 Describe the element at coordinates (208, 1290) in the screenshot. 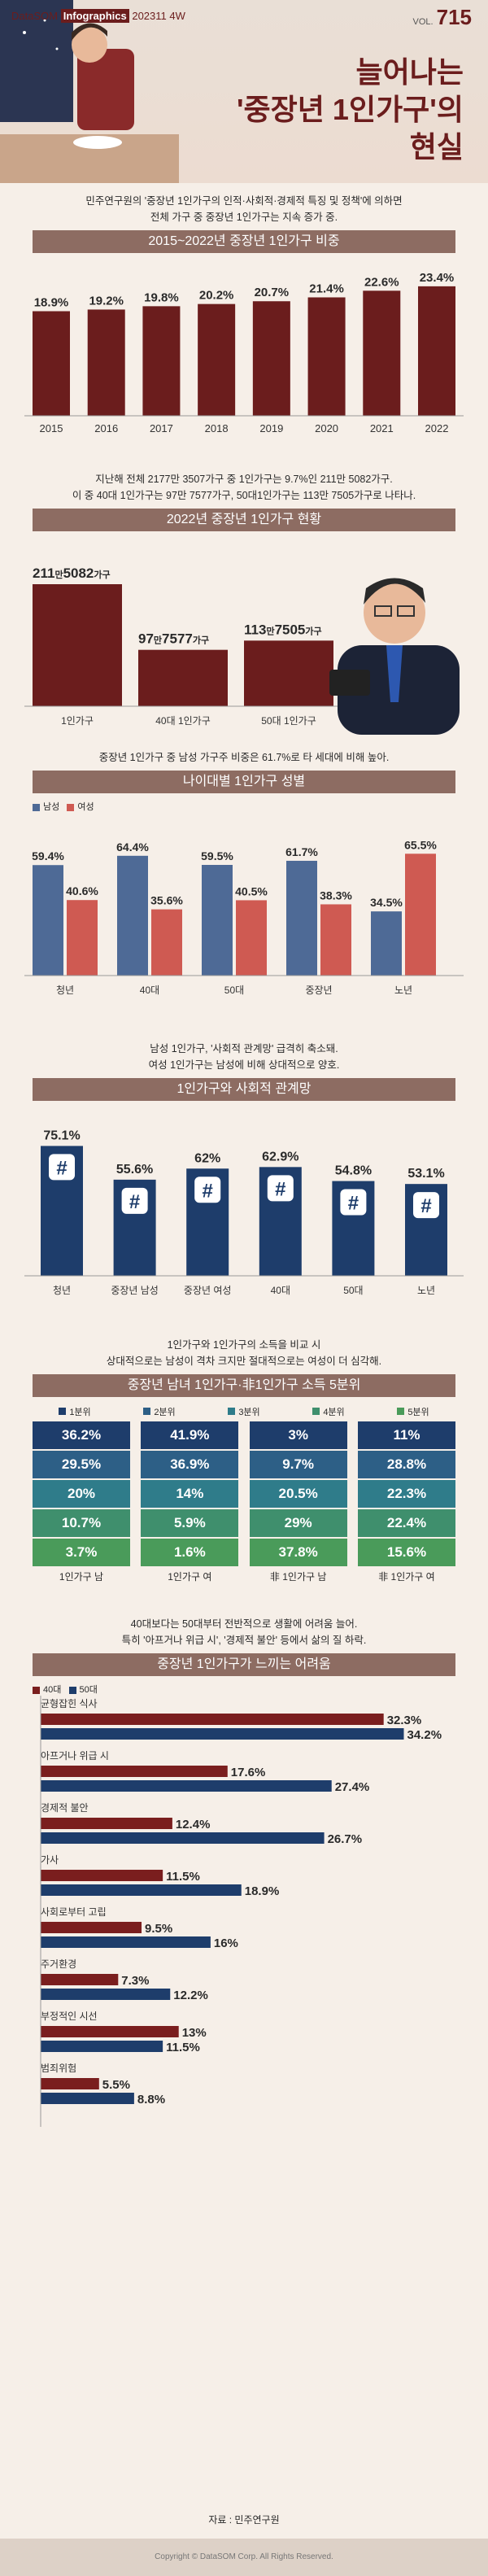

I see `x-tick-label: 중장년 여성` at that location.